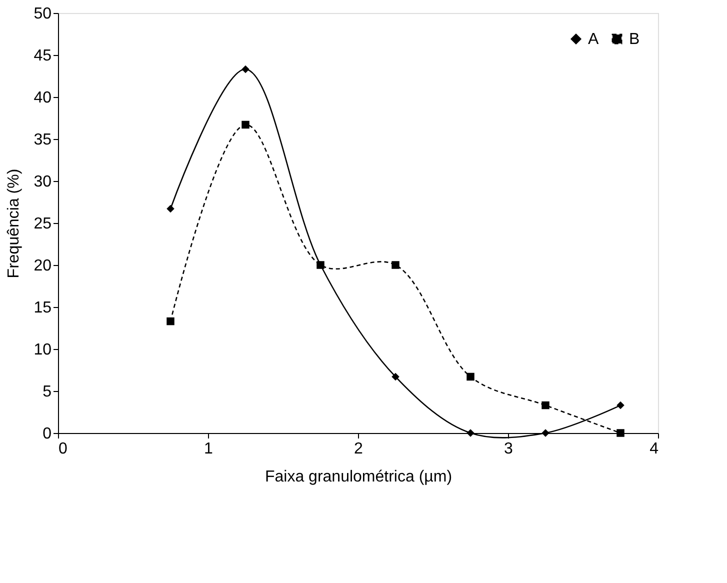 The height and width of the screenshot is (583, 727). Describe the element at coordinates (43, 98) in the screenshot. I see `y-tick-label: 40` at that location.